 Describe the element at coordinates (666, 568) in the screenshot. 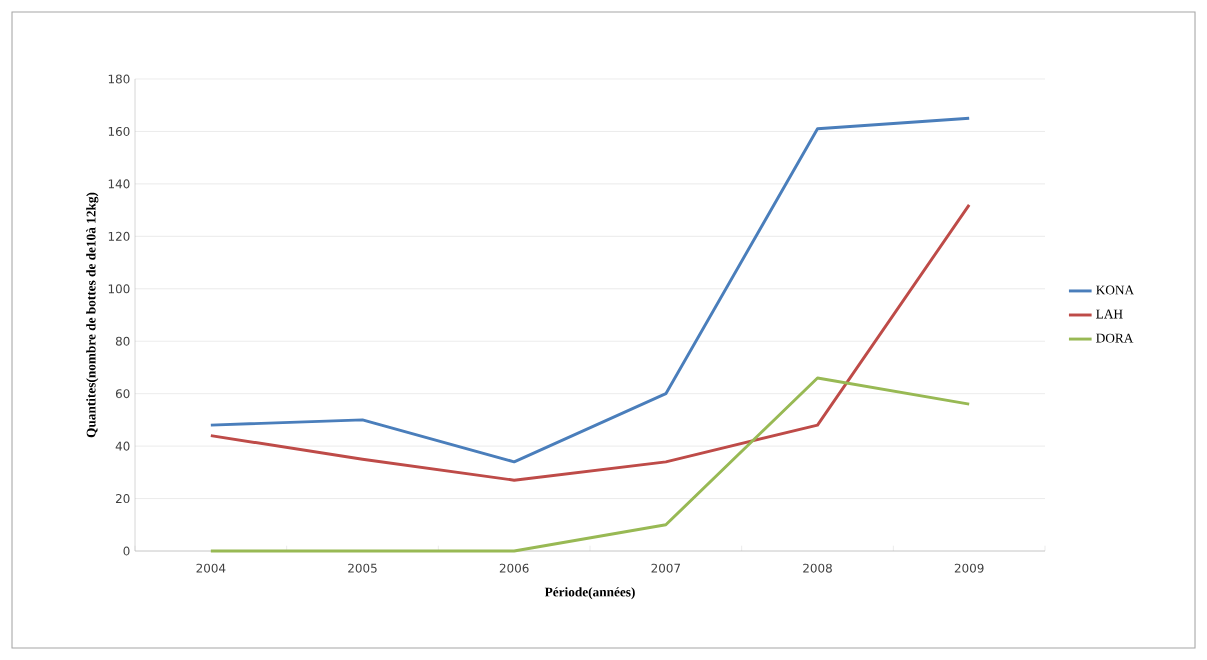

I see `x-tick-label: 2007` at that location.